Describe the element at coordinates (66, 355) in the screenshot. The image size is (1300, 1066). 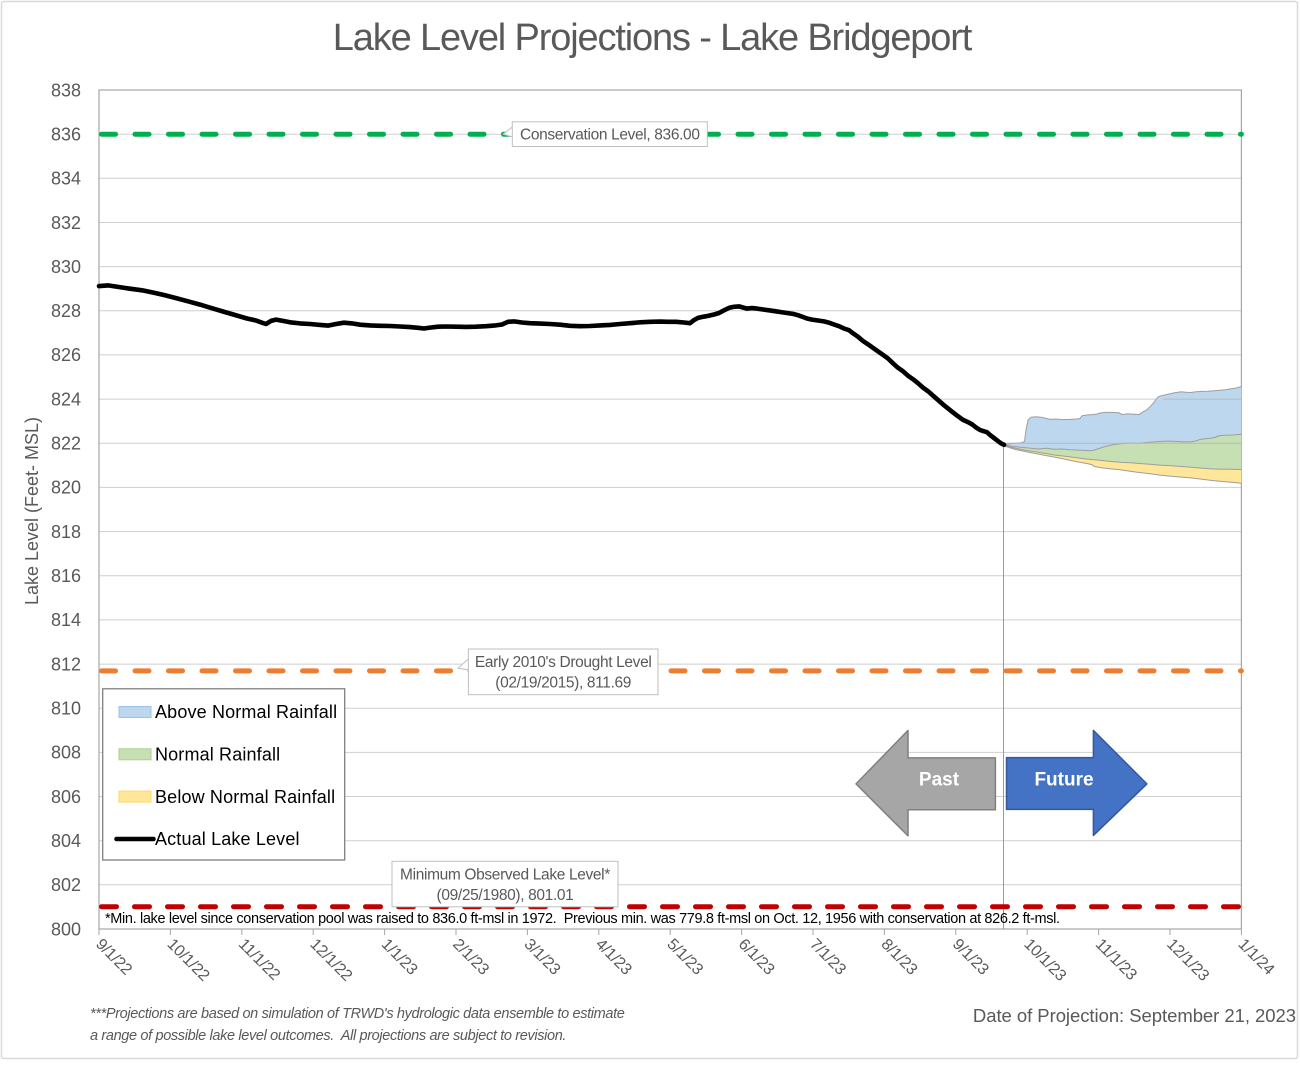
I see `svg-text: 826` at that location.